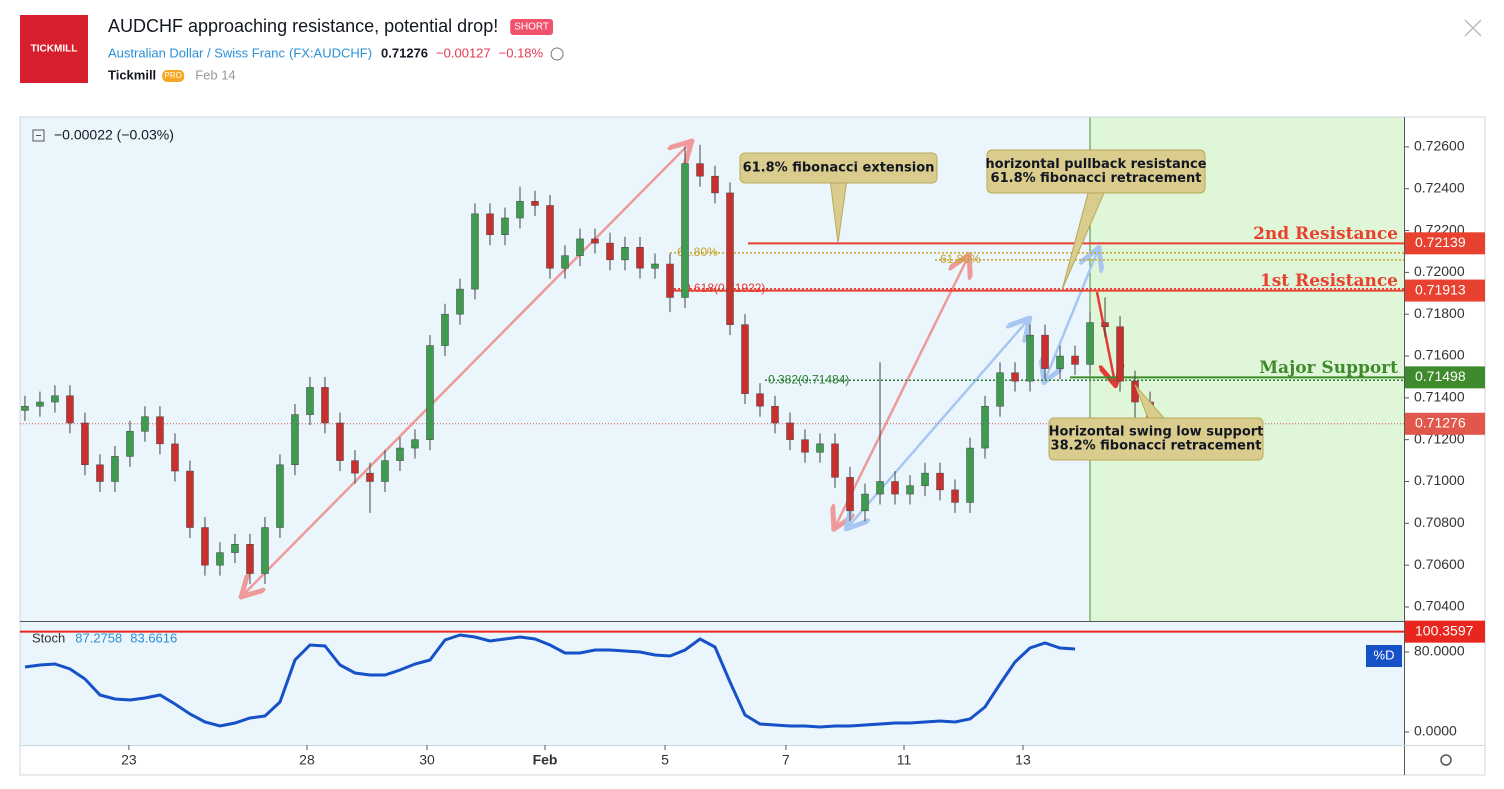 The height and width of the screenshot is (789, 1504). Describe the element at coordinates (1439, 355) in the screenshot. I see `y-tick-label: 0.71600` at that location.